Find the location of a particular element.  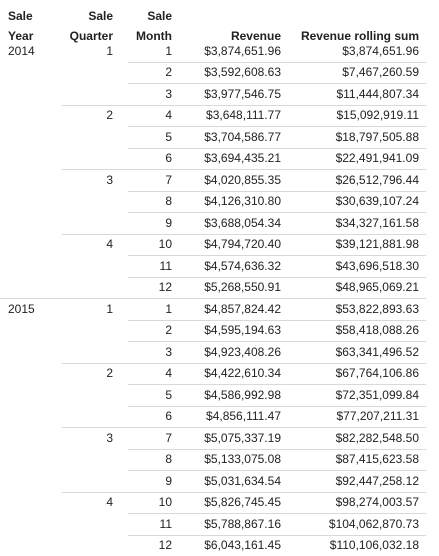

cell-revenue-rolling-sum: $39,121,881.98 is located at coordinates (377, 244).